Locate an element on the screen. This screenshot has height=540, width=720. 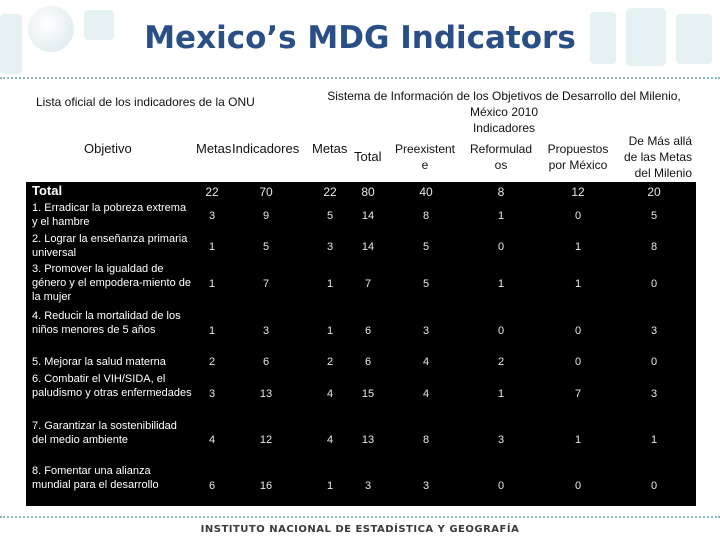
cell-r1-metas: 3 is located at coordinates (212, 216).